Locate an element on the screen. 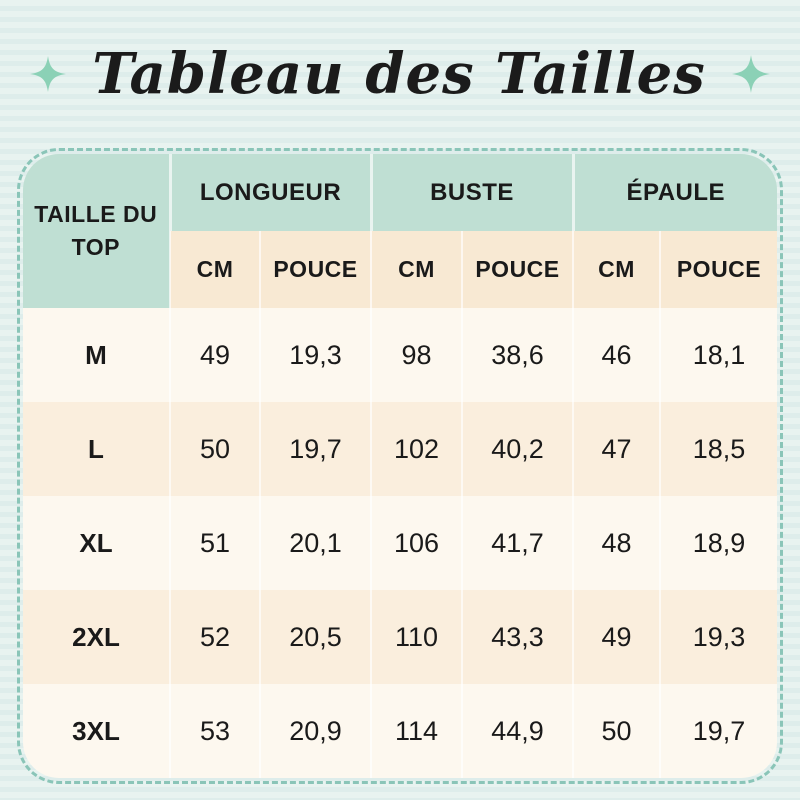  value-cell: 38,6 is located at coordinates (517, 355).